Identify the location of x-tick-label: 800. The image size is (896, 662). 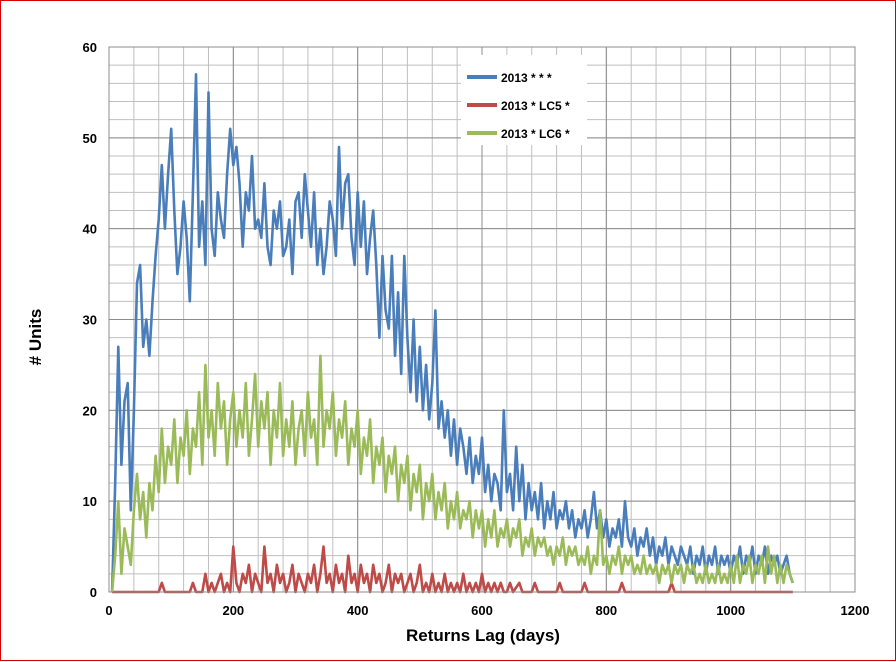
(606, 610).